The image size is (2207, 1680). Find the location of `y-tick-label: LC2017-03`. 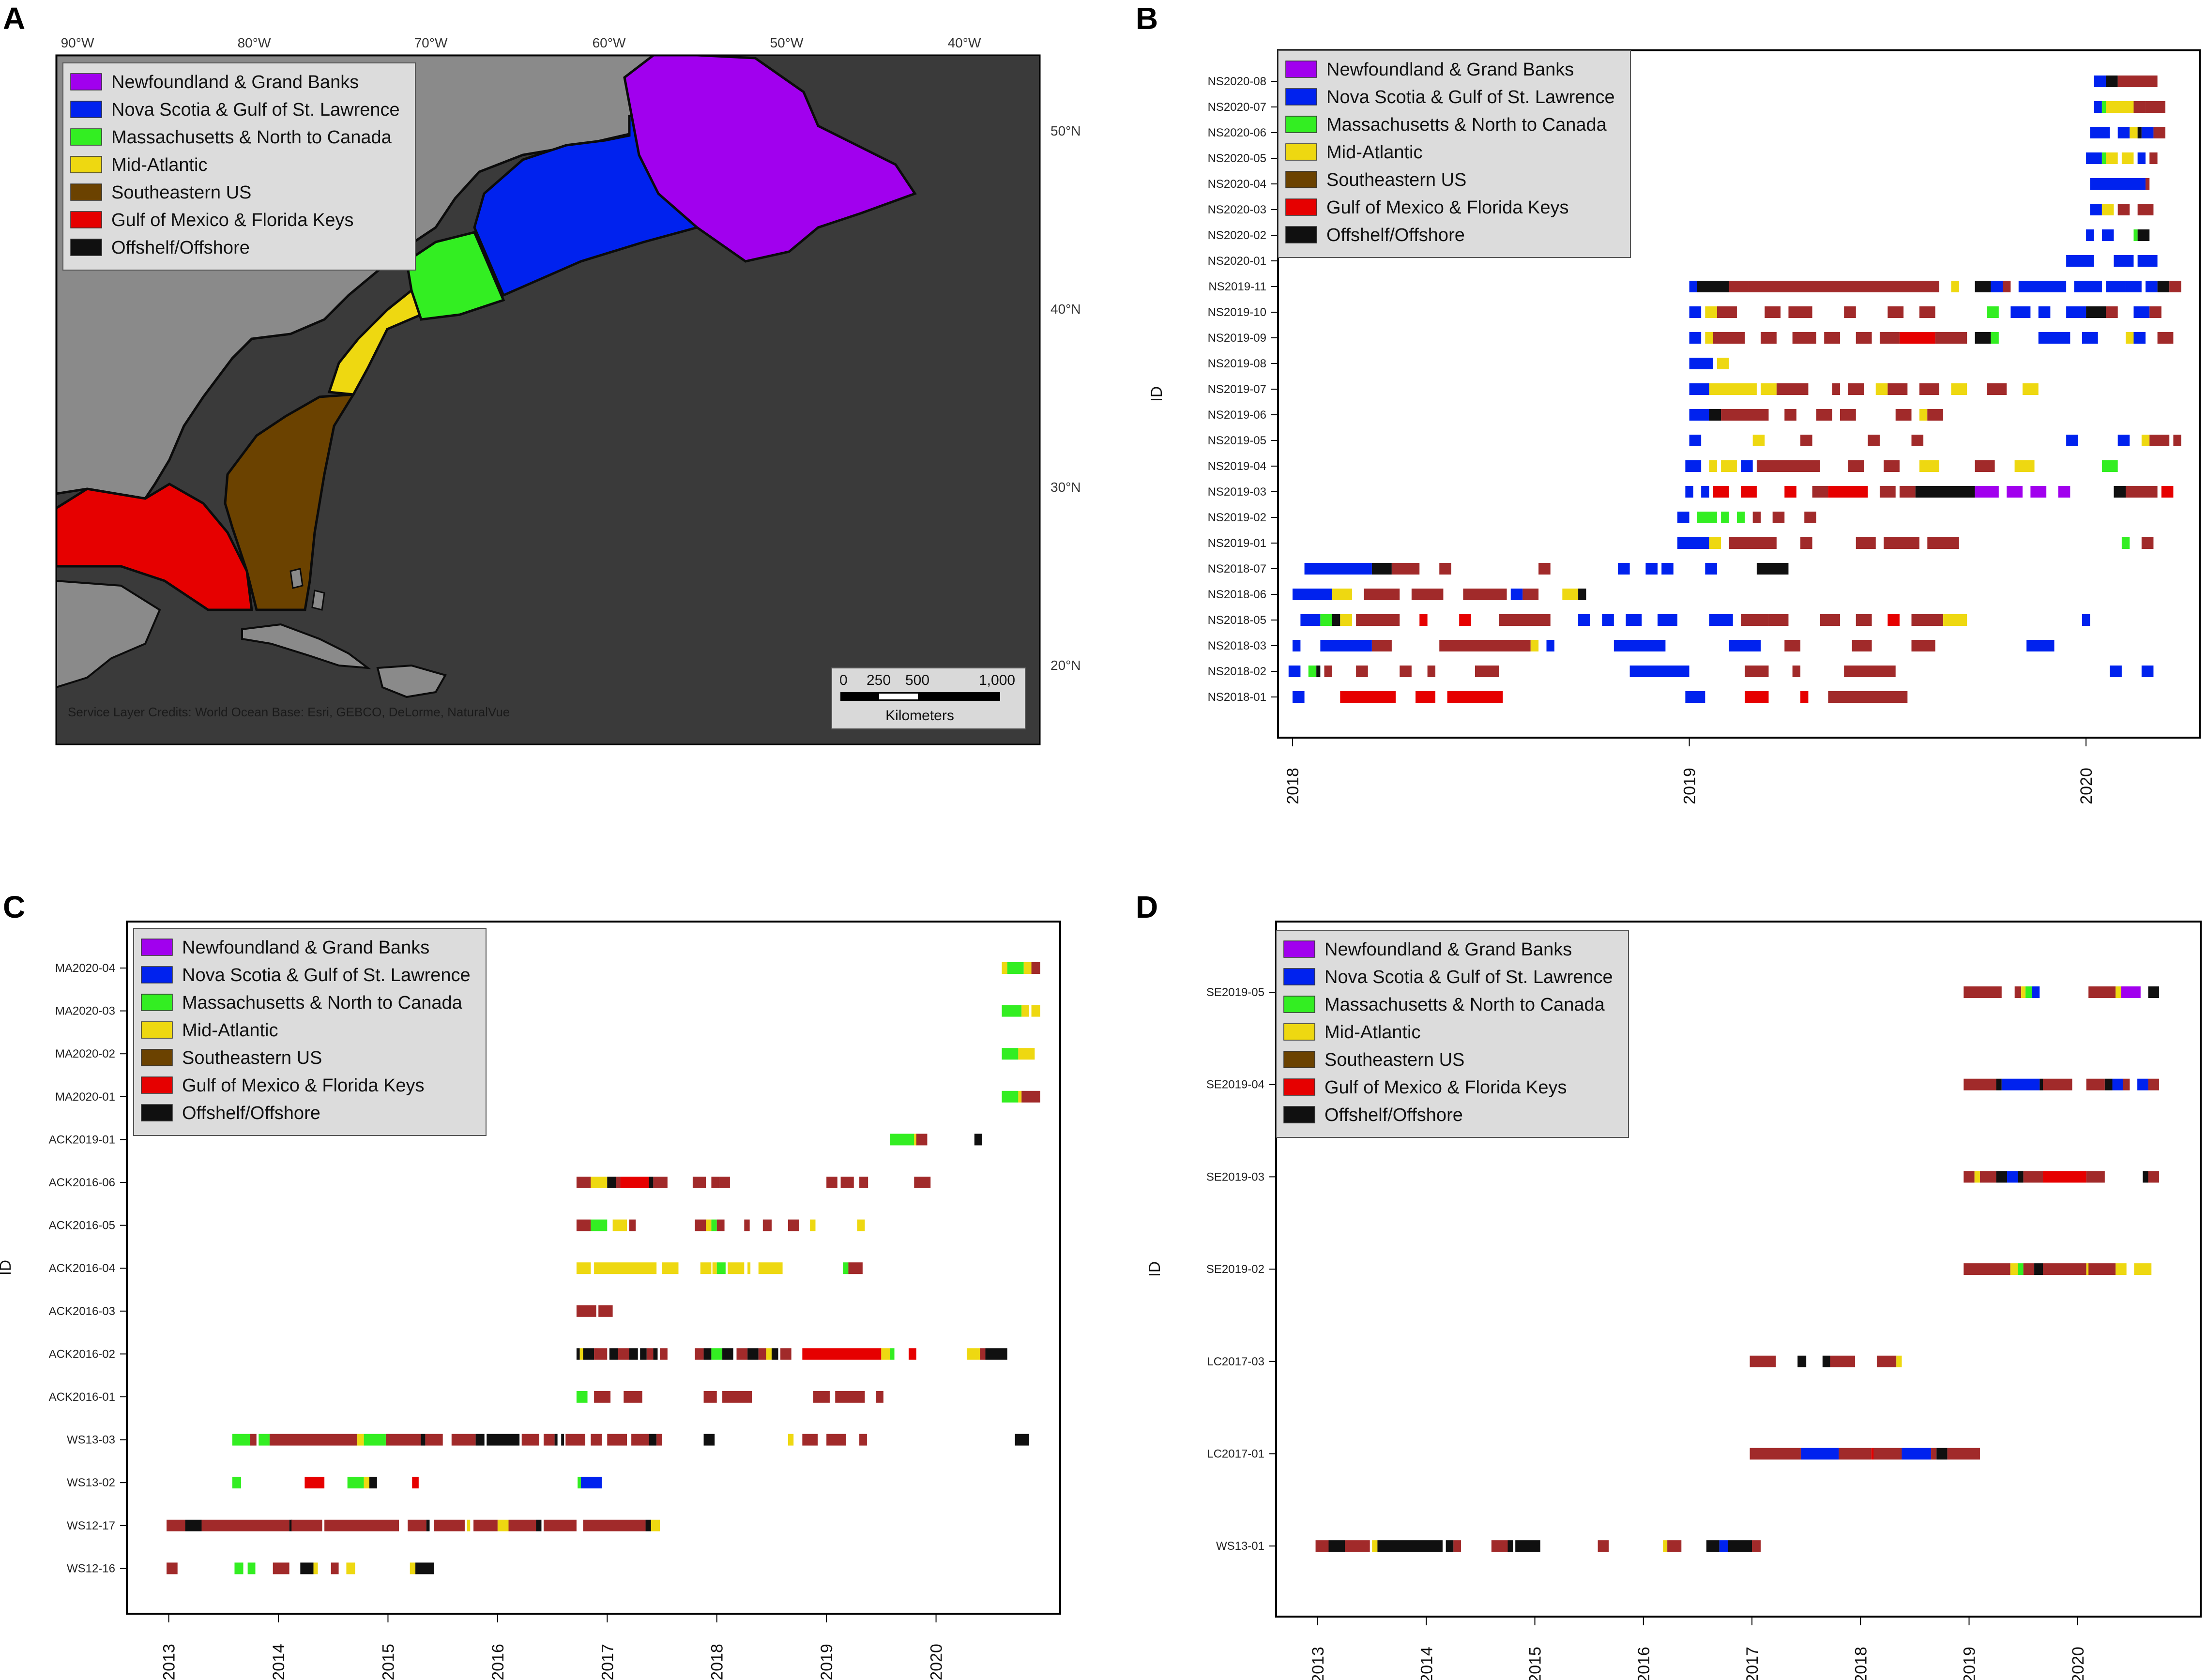

y-tick-label: LC2017-03 is located at coordinates (1235, 1362).